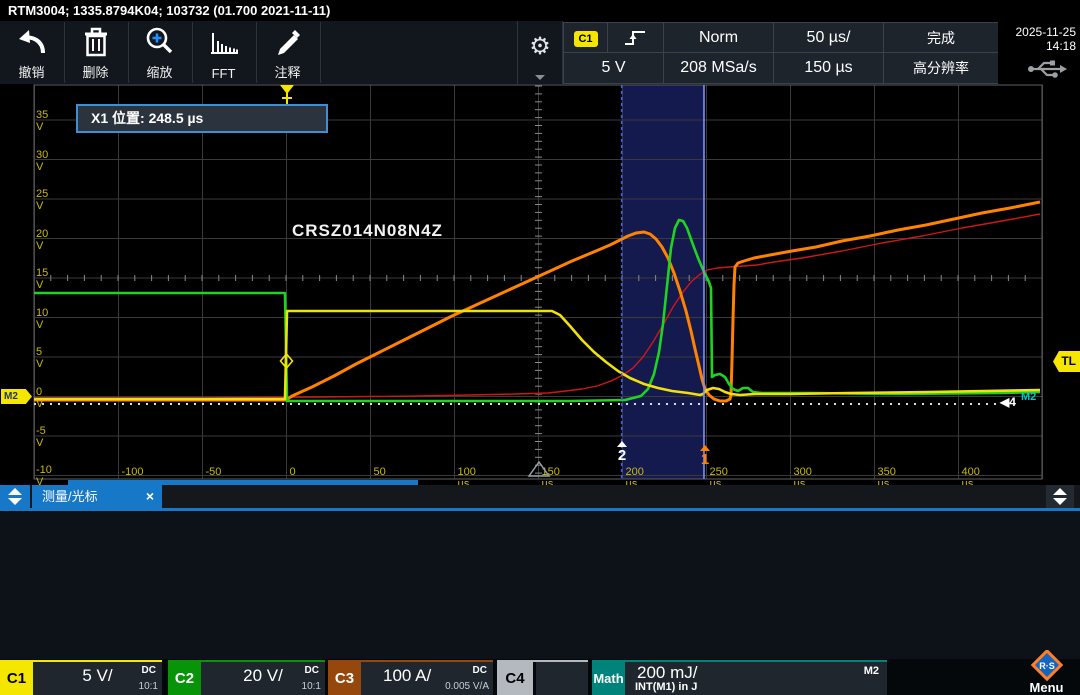 This screenshot has height=695, width=1080. I want to click on math-ref: M2, so click(871, 671).